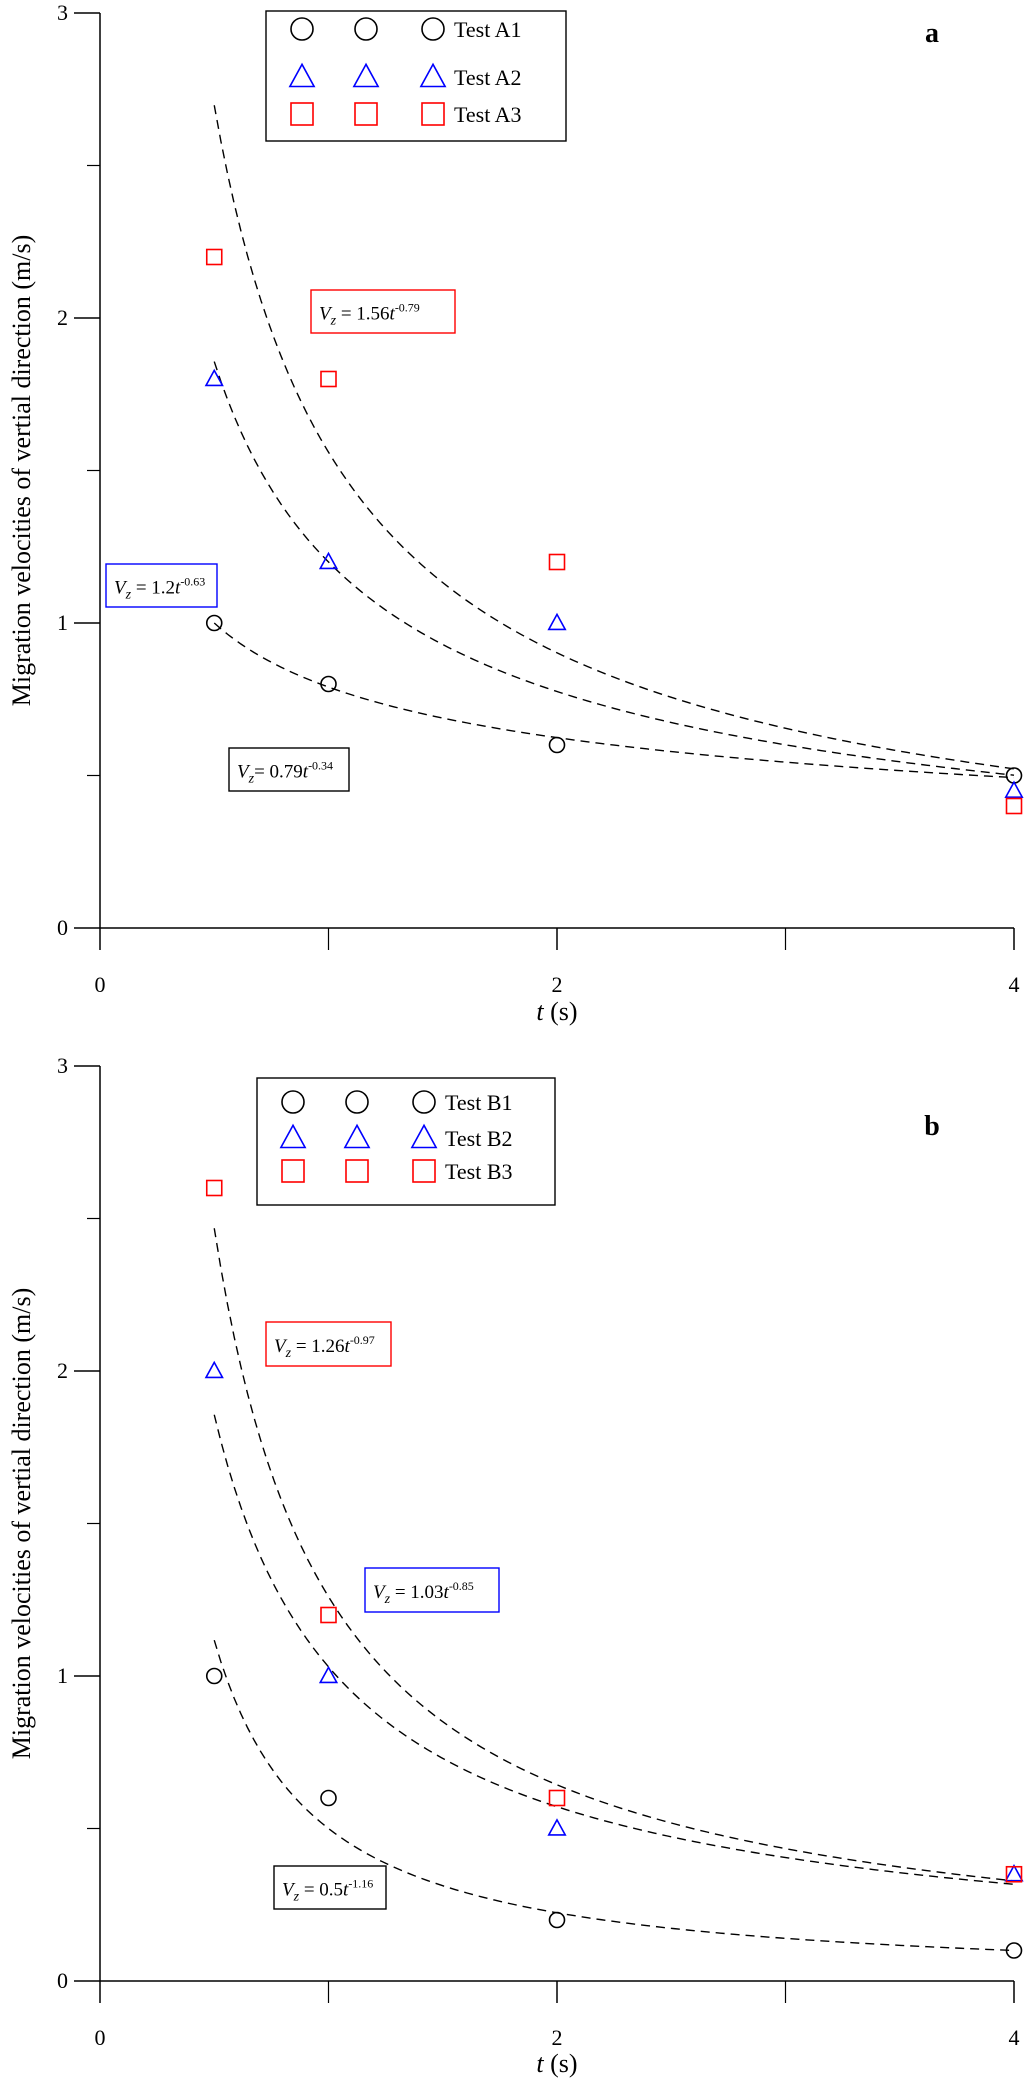  I want to click on equation: Vz= 0.79t-0.34, so click(285, 773).